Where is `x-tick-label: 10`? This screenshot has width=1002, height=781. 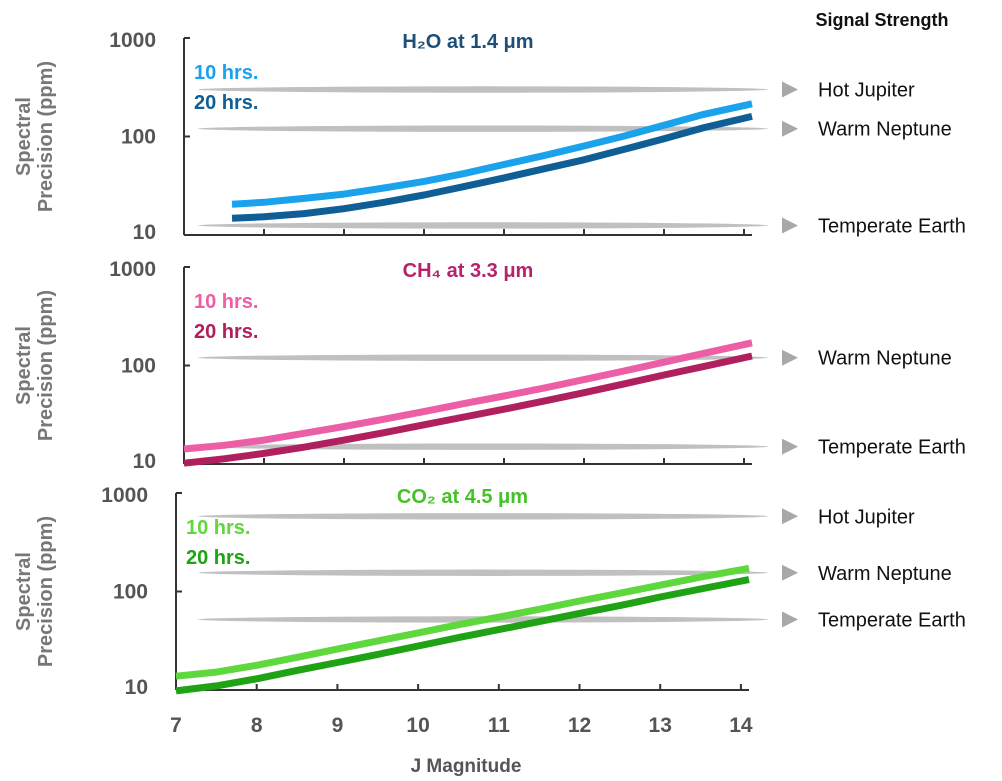 x-tick-label: 10 is located at coordinates (417, 725).